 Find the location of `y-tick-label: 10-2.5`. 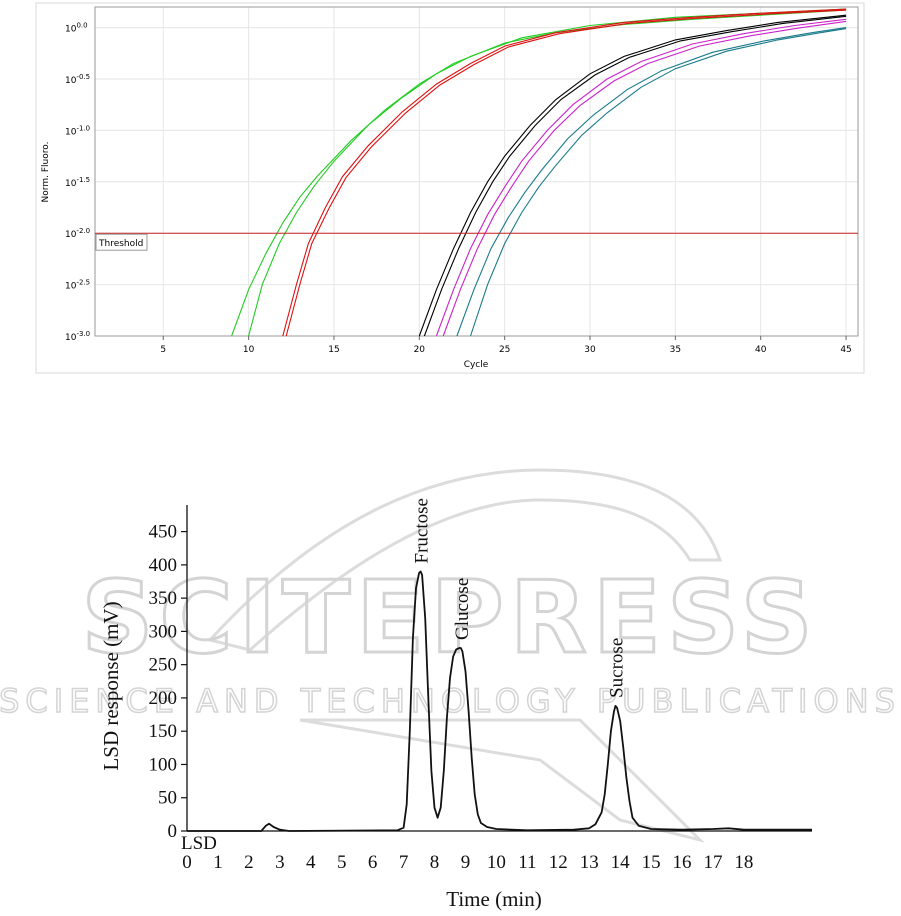

y-tick-label: 10-2.5 is located at coordinates (77, 285).